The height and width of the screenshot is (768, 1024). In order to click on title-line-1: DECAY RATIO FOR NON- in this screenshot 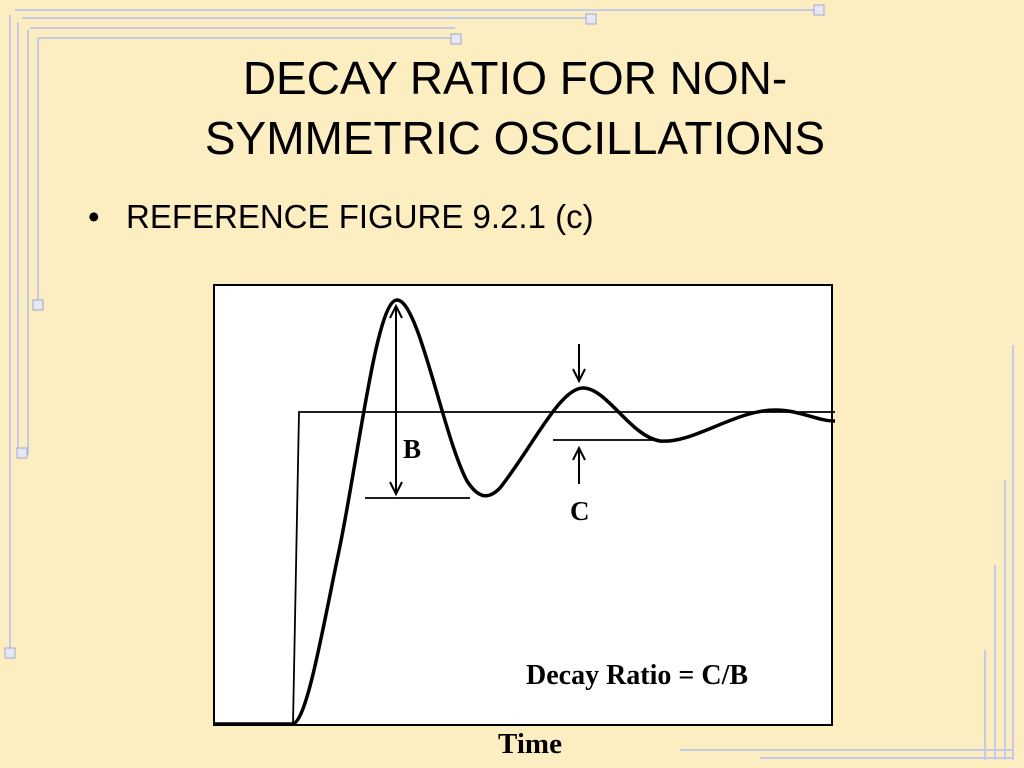, I will do `click(515, 78)`.